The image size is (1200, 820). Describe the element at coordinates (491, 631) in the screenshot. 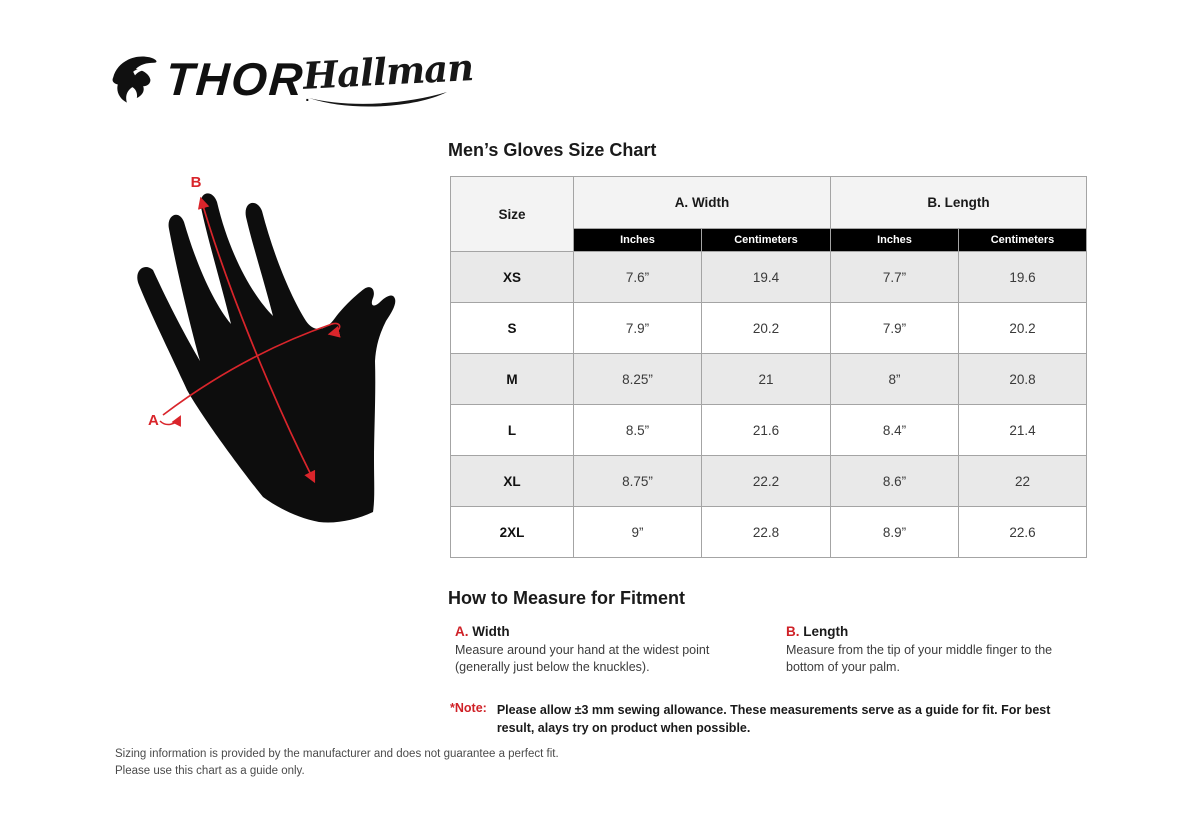

I see `measure-width-name: Width` at that location.